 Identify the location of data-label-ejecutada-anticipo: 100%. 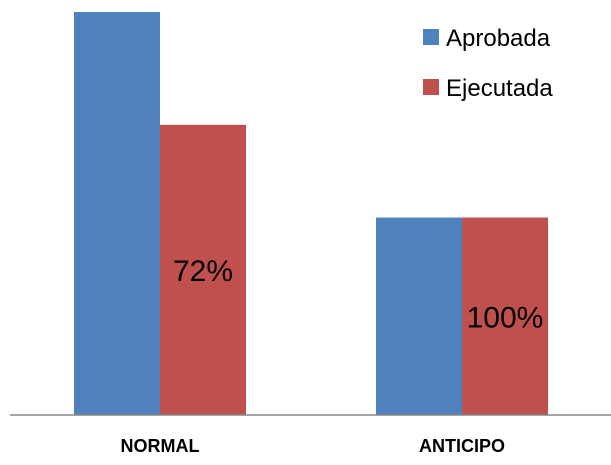
(505, 317).